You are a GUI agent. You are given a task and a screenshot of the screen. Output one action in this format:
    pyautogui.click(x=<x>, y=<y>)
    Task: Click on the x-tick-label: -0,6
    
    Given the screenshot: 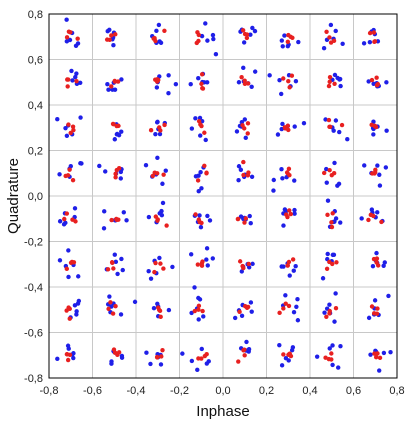 What is the action you would take?
    pyautogui.click(x=92, y=391)
    